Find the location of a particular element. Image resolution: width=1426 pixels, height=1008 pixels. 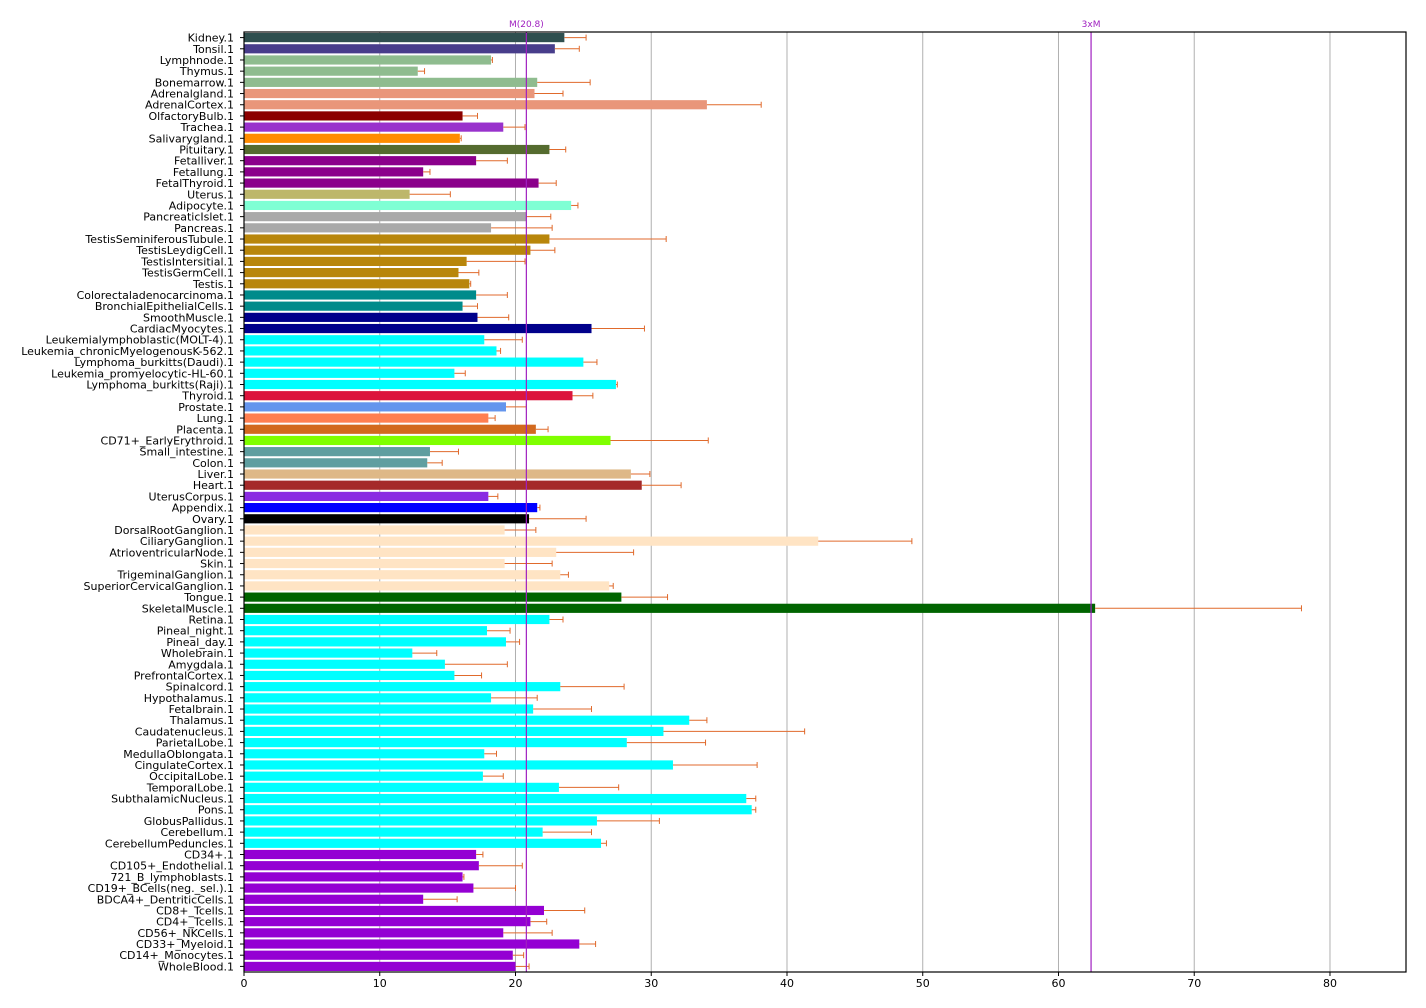

y-tick-label: Fetallung.1 is located at coordinates (203, 172).